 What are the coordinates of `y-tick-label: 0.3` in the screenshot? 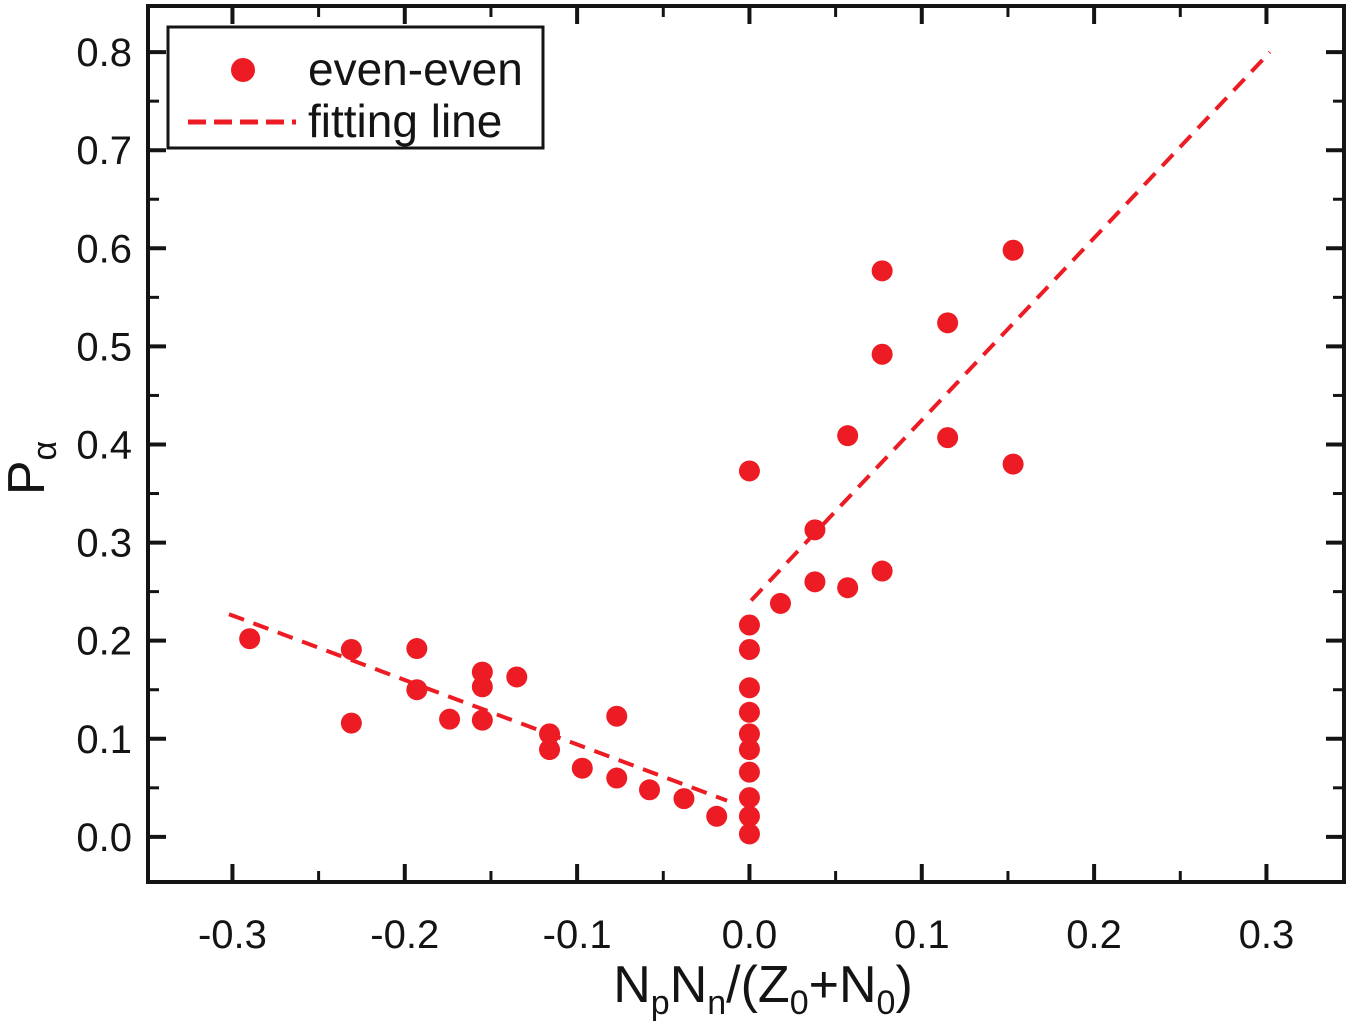 It's located at (104, 544).